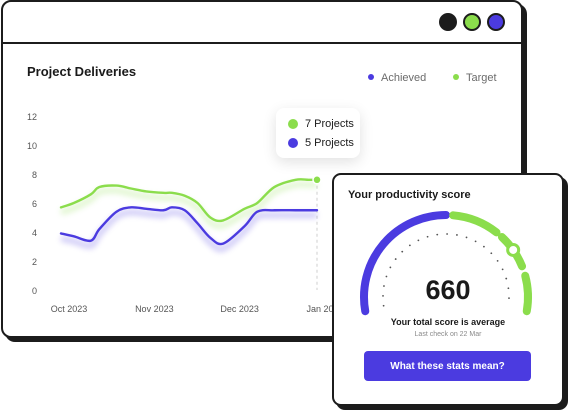 The image size is (569, 411). I want to click on legend-achieved: Achieved, so click(397, 78).